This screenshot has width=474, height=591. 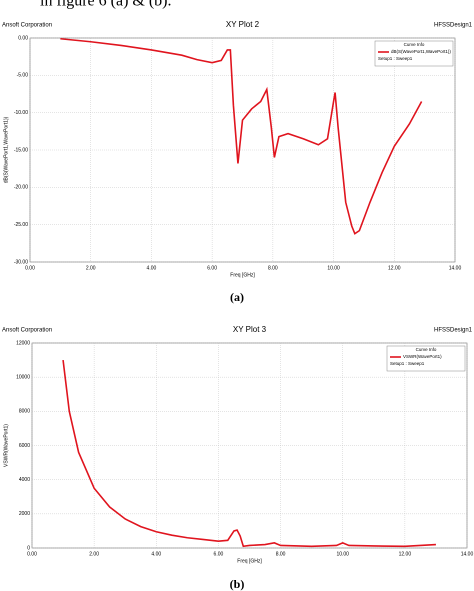 What do you see at coordinates (21, 225) in the screenshot?
I see `y-tick-label: -25.00` at bounding box center [21, 225].